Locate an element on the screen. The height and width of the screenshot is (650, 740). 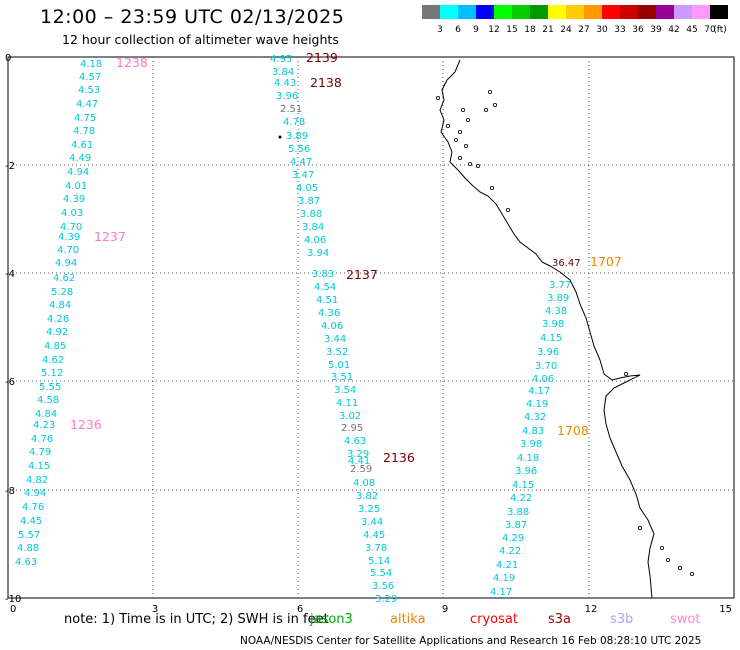
swh-value: 3.78 is located at coordinates (376, 548).